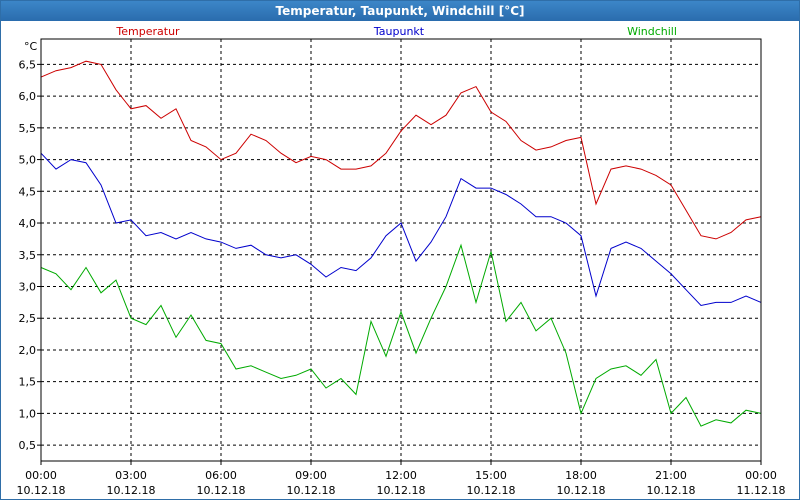  Describe the element at coordinates (581, 475) in the screenshot. I see `x-tick-time: 18:00` at that location.